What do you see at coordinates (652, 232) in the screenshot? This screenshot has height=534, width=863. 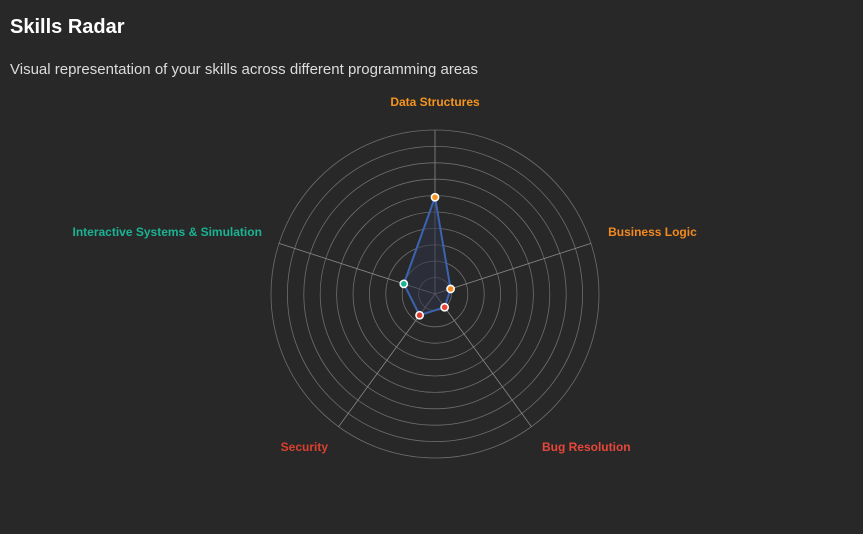 I see `axis-label: Business Logic` at bounding box center [652, 232].